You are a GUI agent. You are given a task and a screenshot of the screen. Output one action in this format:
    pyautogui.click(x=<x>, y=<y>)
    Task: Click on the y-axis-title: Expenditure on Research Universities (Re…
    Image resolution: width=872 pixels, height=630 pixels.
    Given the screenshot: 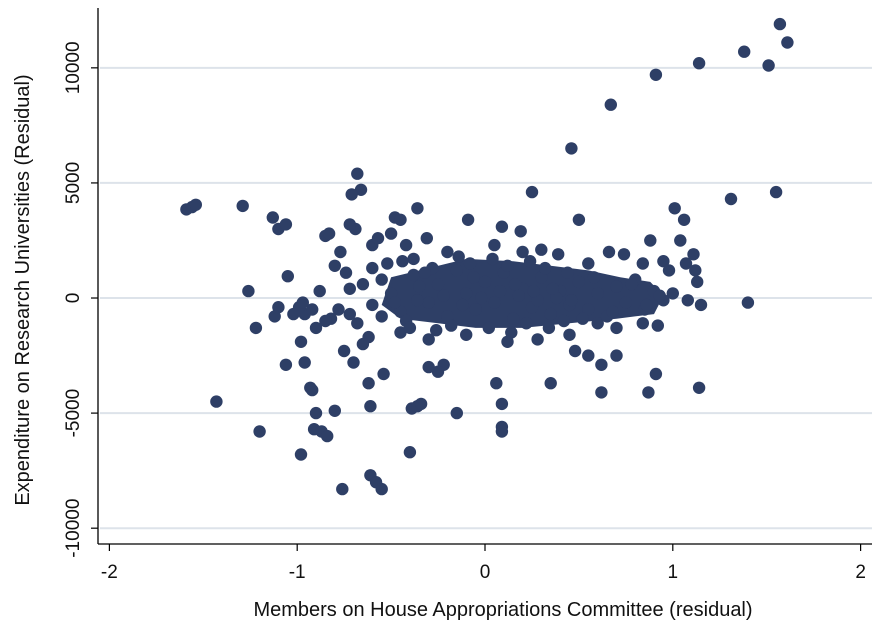 What is the action you would take?
    pyautogui.click(x=23, y=289)
    